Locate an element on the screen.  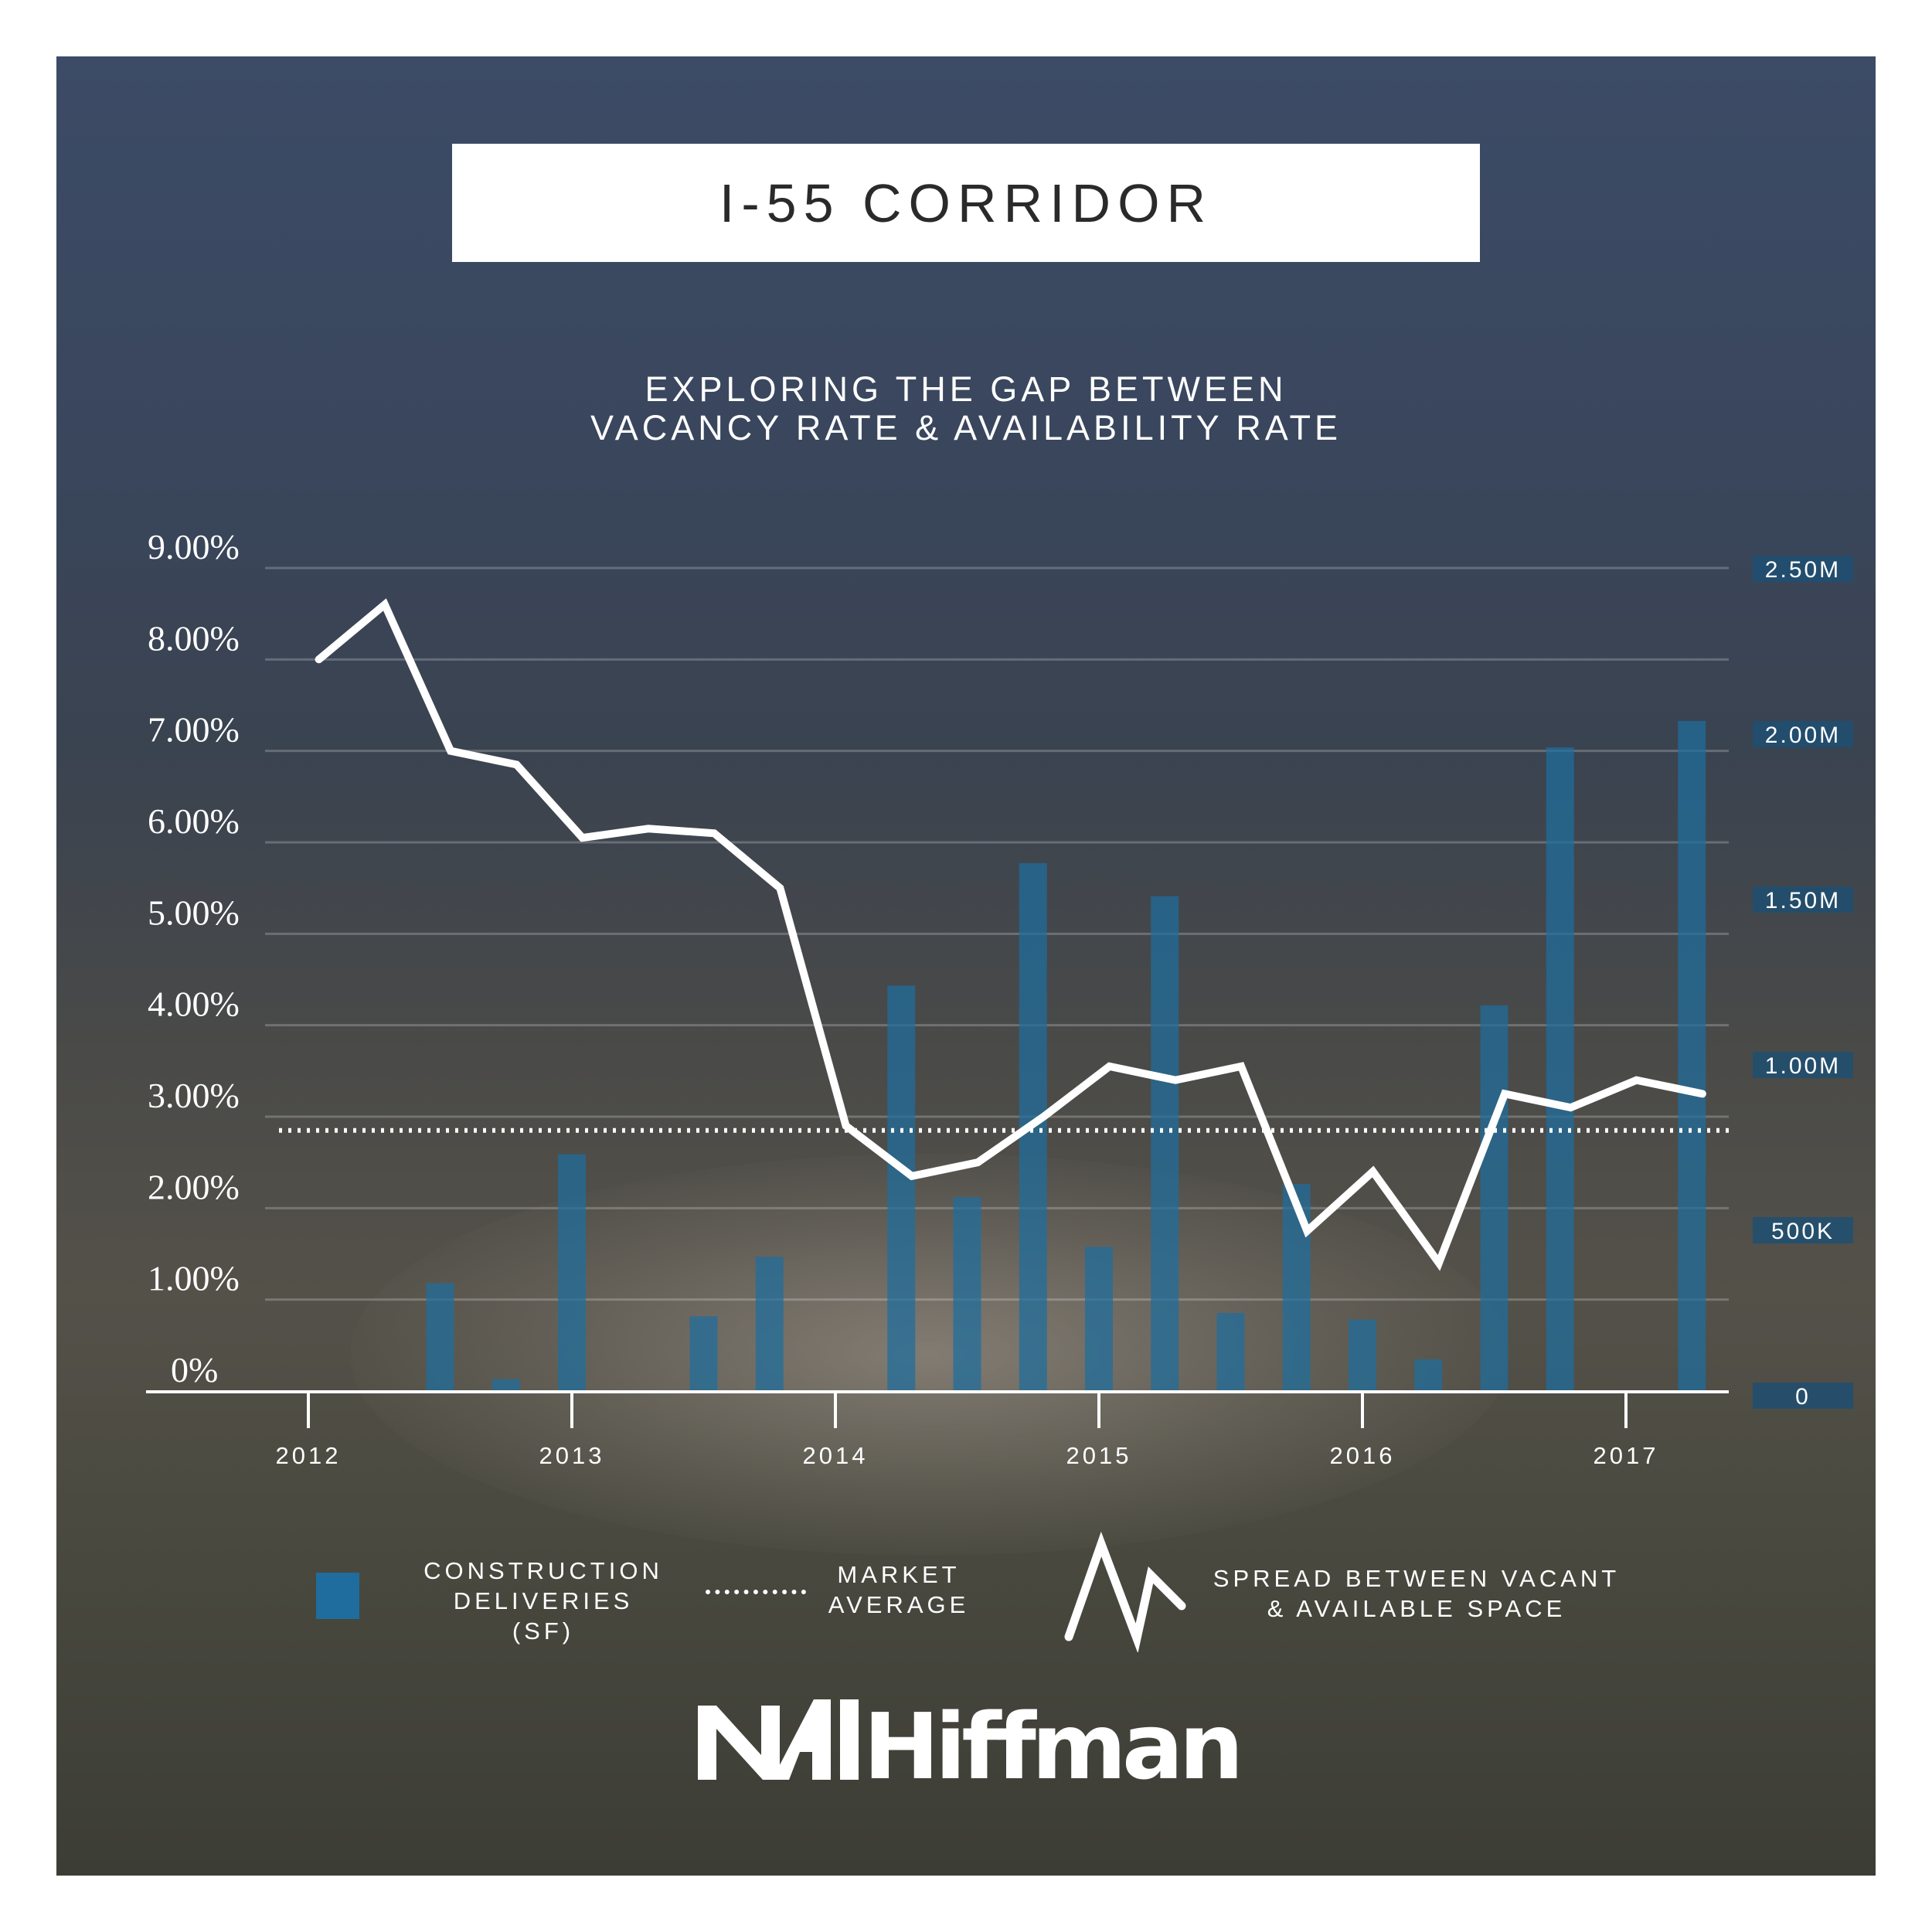
x-tick-label: 2016 is located at coordinates (1363, 1455).